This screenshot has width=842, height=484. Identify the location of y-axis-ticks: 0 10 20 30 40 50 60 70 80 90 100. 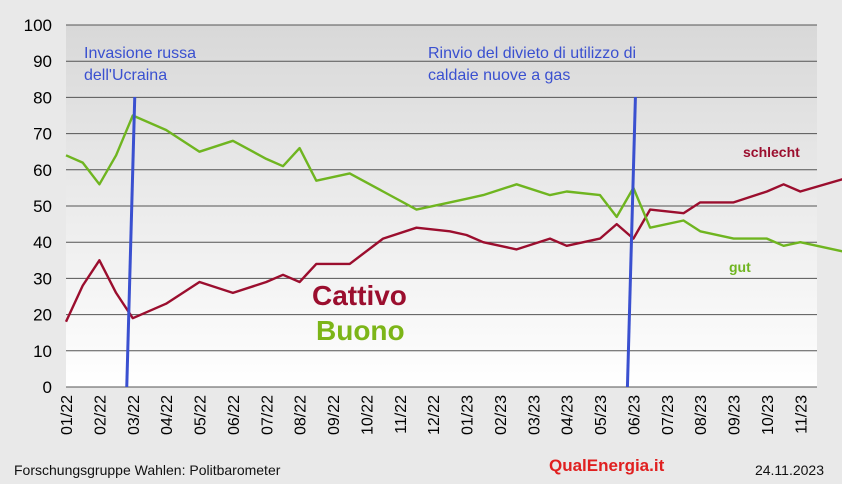
(38, 206).